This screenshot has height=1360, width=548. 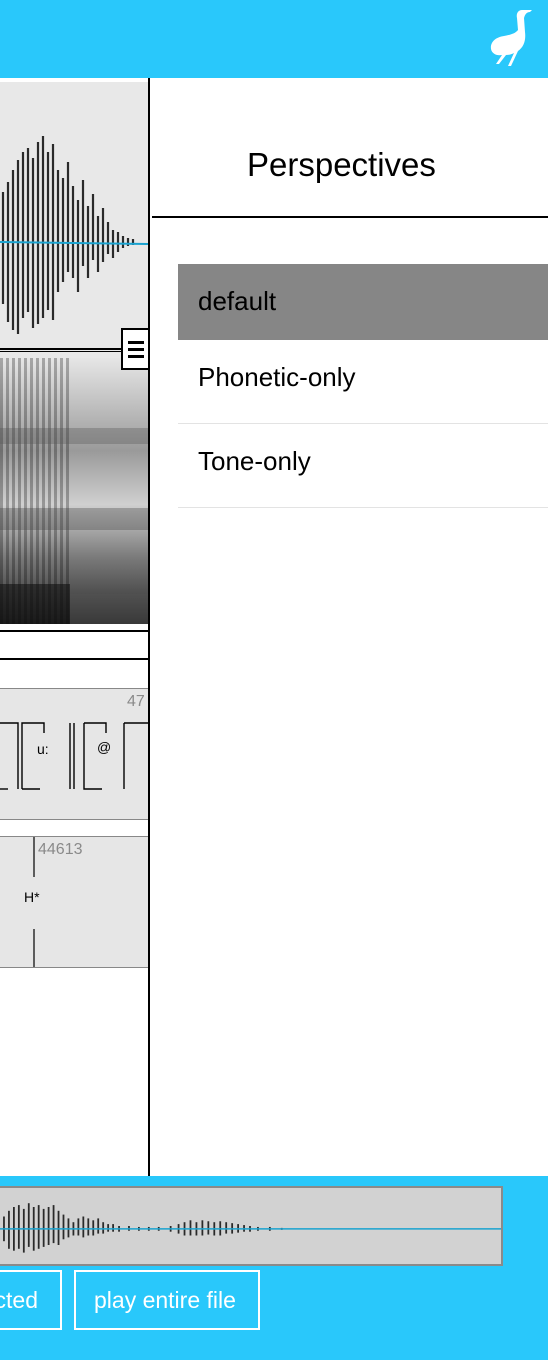 What do you see at coordinates (74, 491) in the screenshot?
I see `spectrogram` at bounding box center [74, 491].